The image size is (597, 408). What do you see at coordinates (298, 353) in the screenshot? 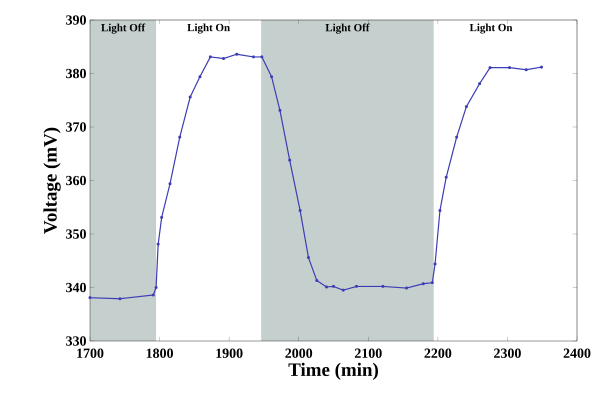
I see `x-tick-label: 2000` at bounding box center [298, 353].